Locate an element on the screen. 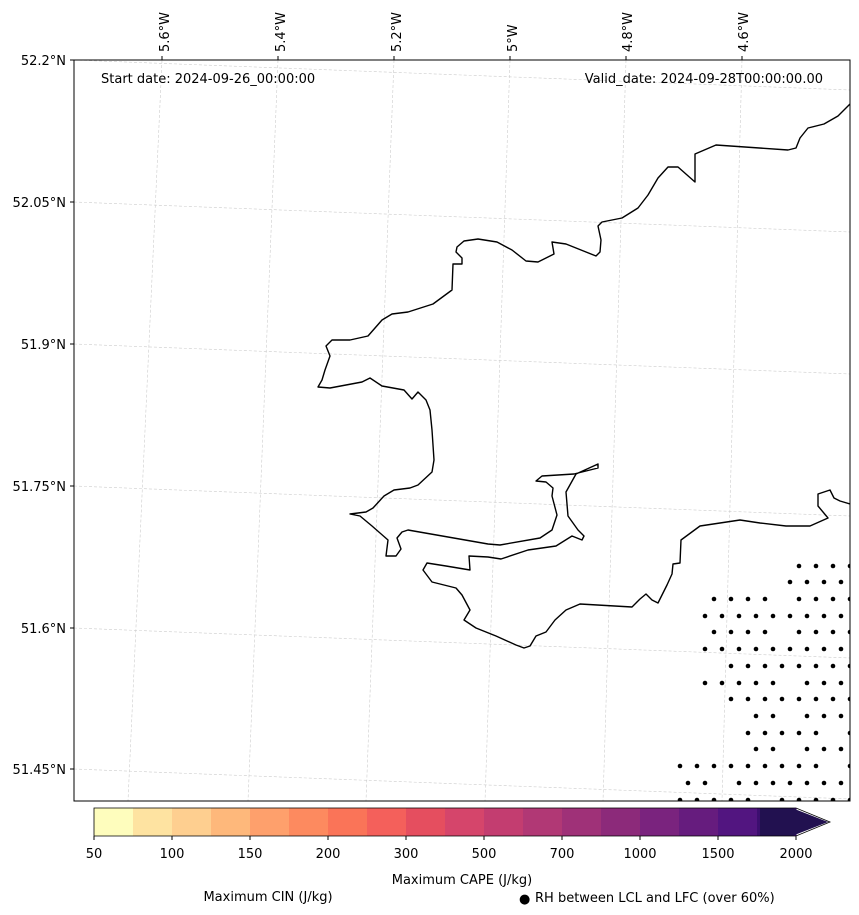 This screenshot has width=859, height=915. parallel-51.9n is located at coordinates (462, 359).